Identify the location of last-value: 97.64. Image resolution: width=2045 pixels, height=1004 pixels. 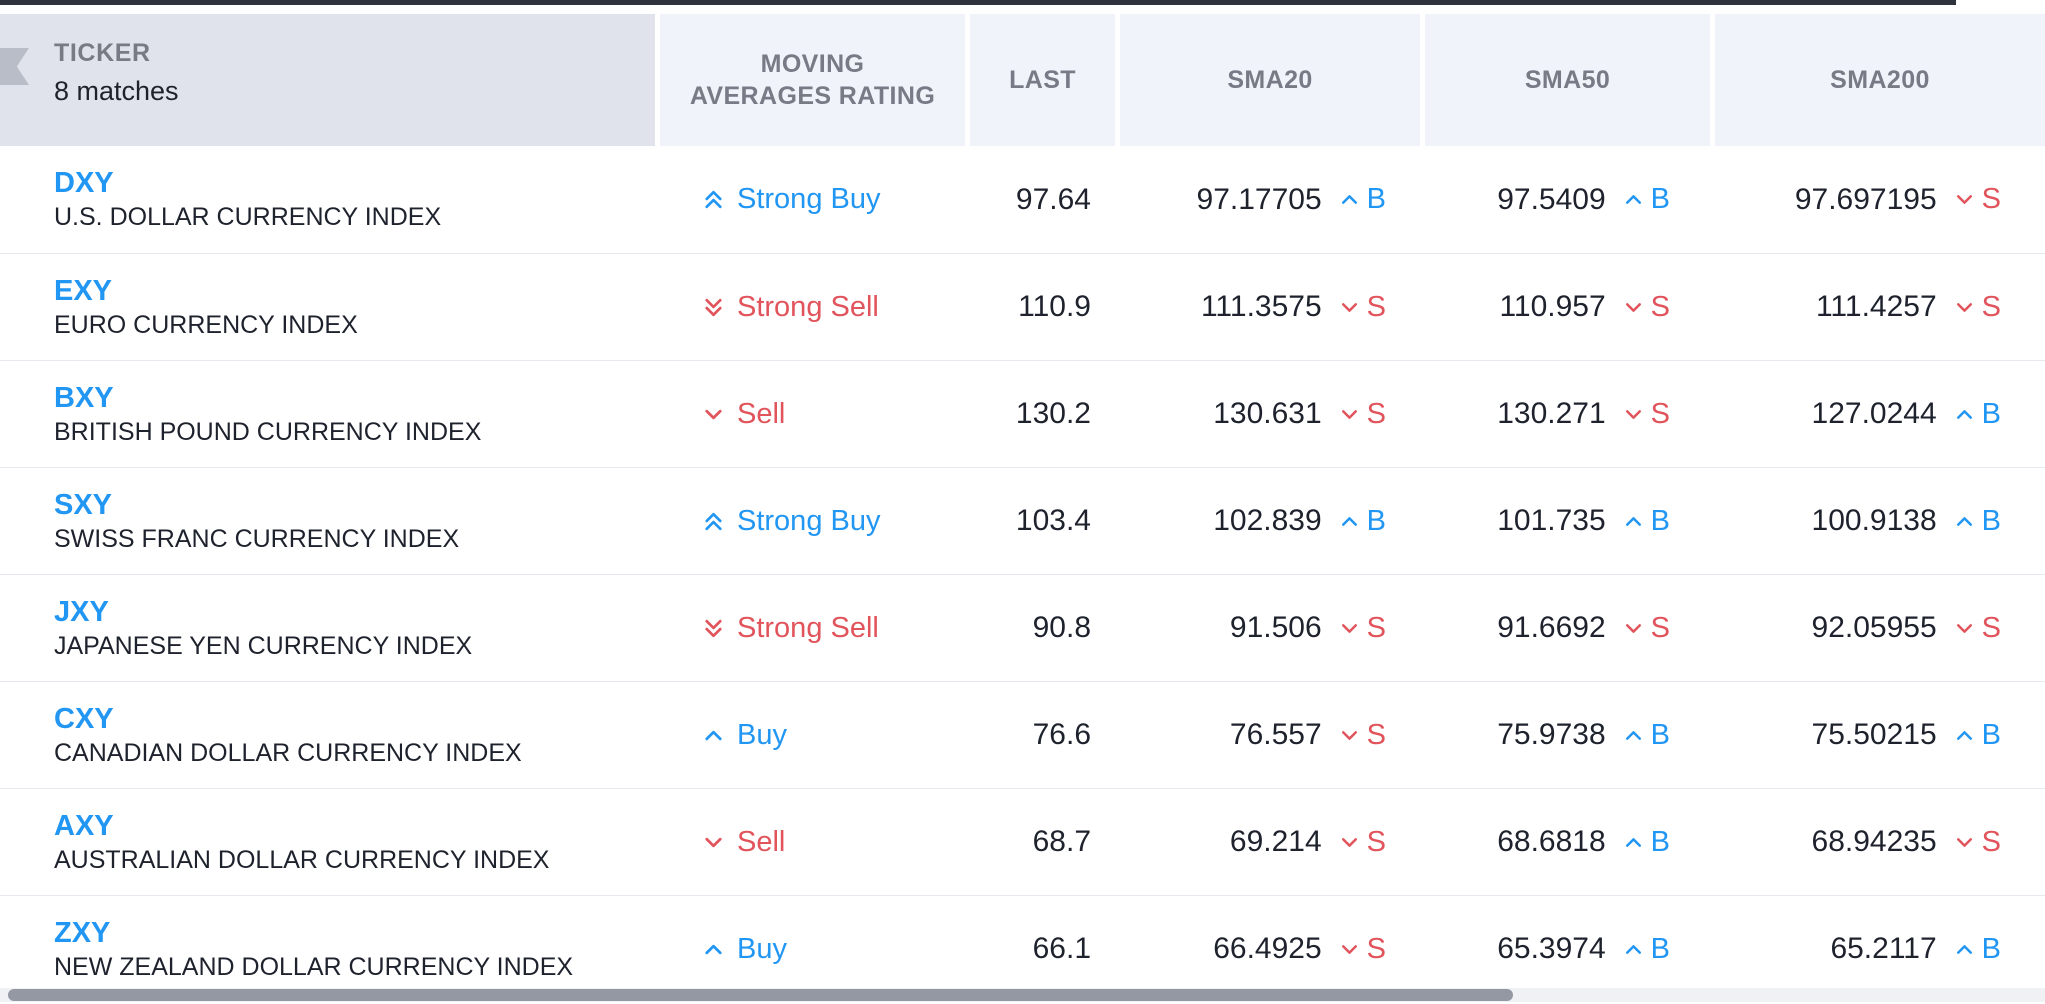
(1053, 199).